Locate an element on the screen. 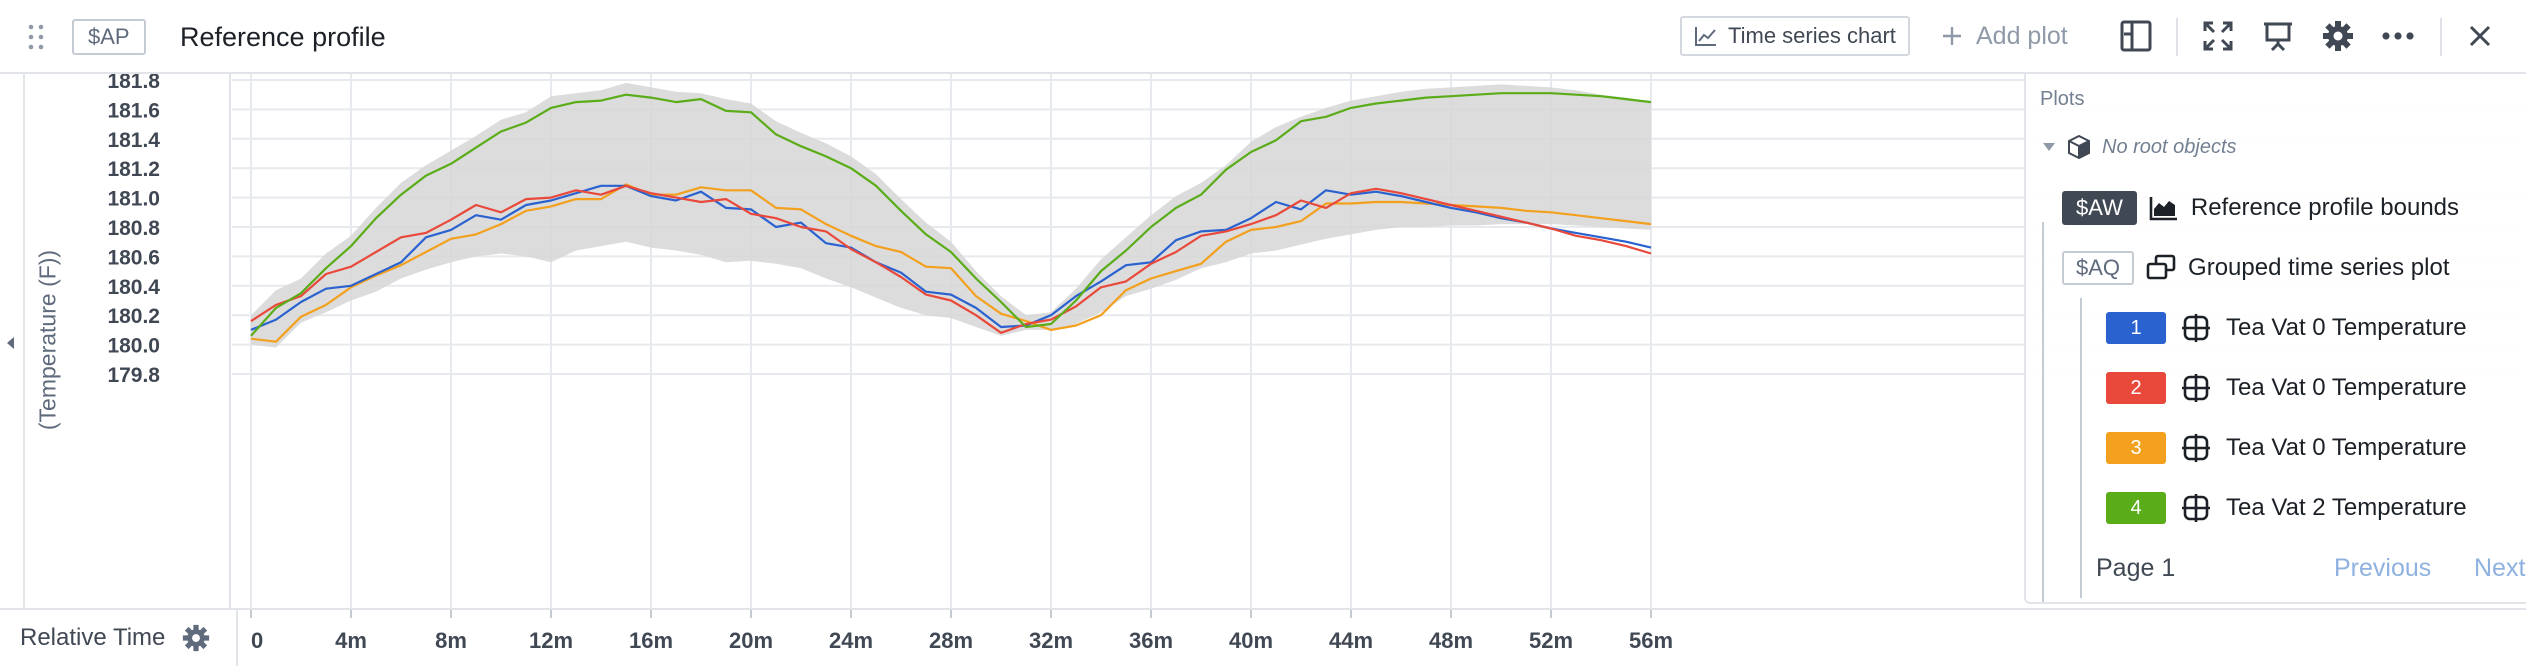  series-row-2: 2 Tea Vat 0 Temperature is located at coordinates (2286, 388).